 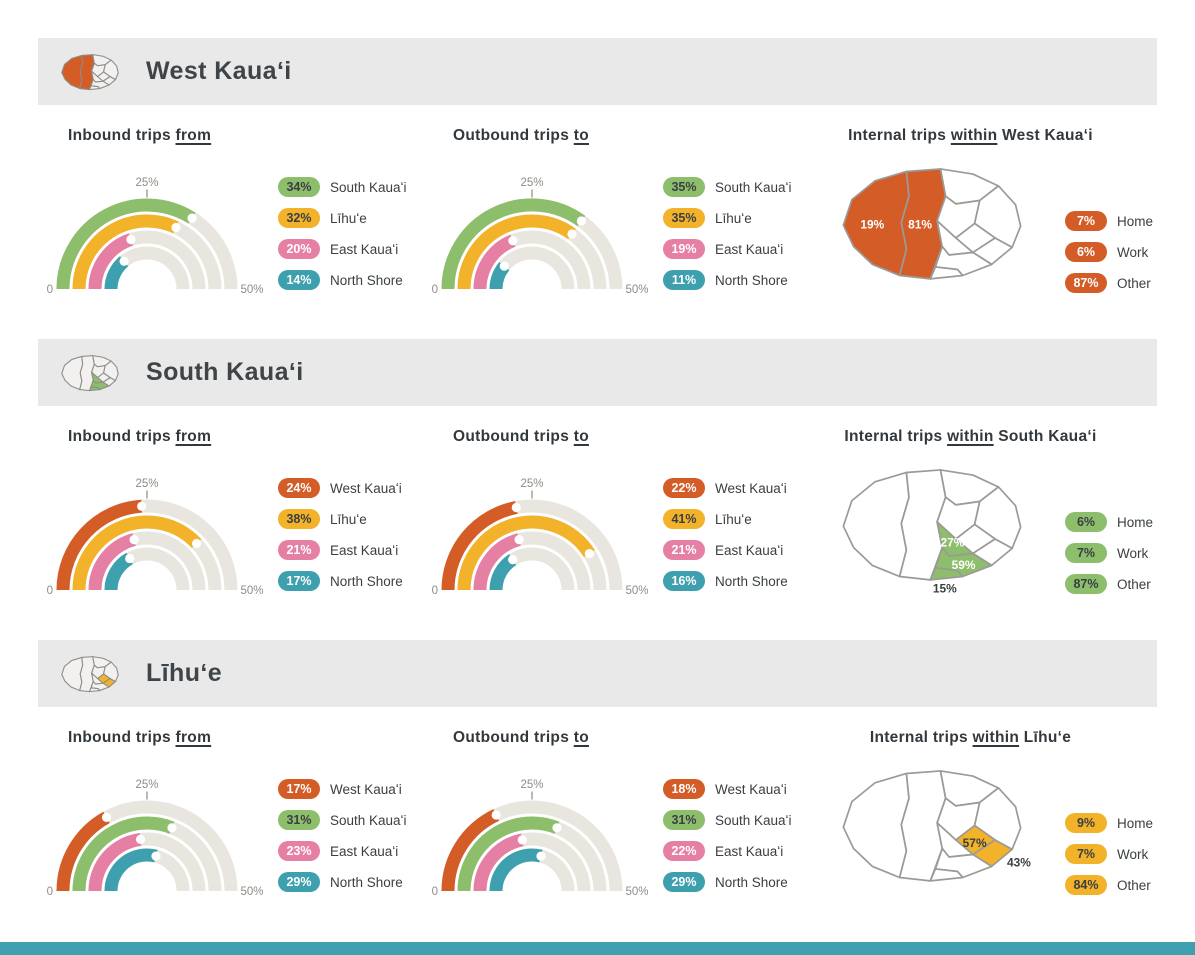 I want to click on legend-value-pill: 34%, so click(x=299, y=187).